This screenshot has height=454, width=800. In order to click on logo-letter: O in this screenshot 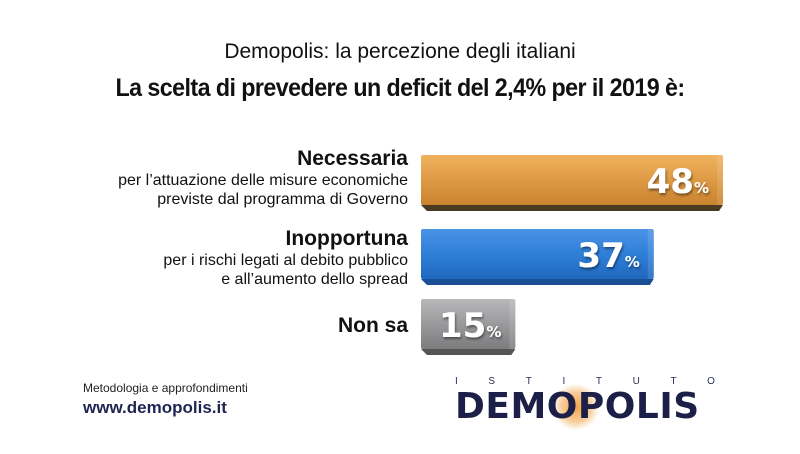, I will do `click(711, 381)`.